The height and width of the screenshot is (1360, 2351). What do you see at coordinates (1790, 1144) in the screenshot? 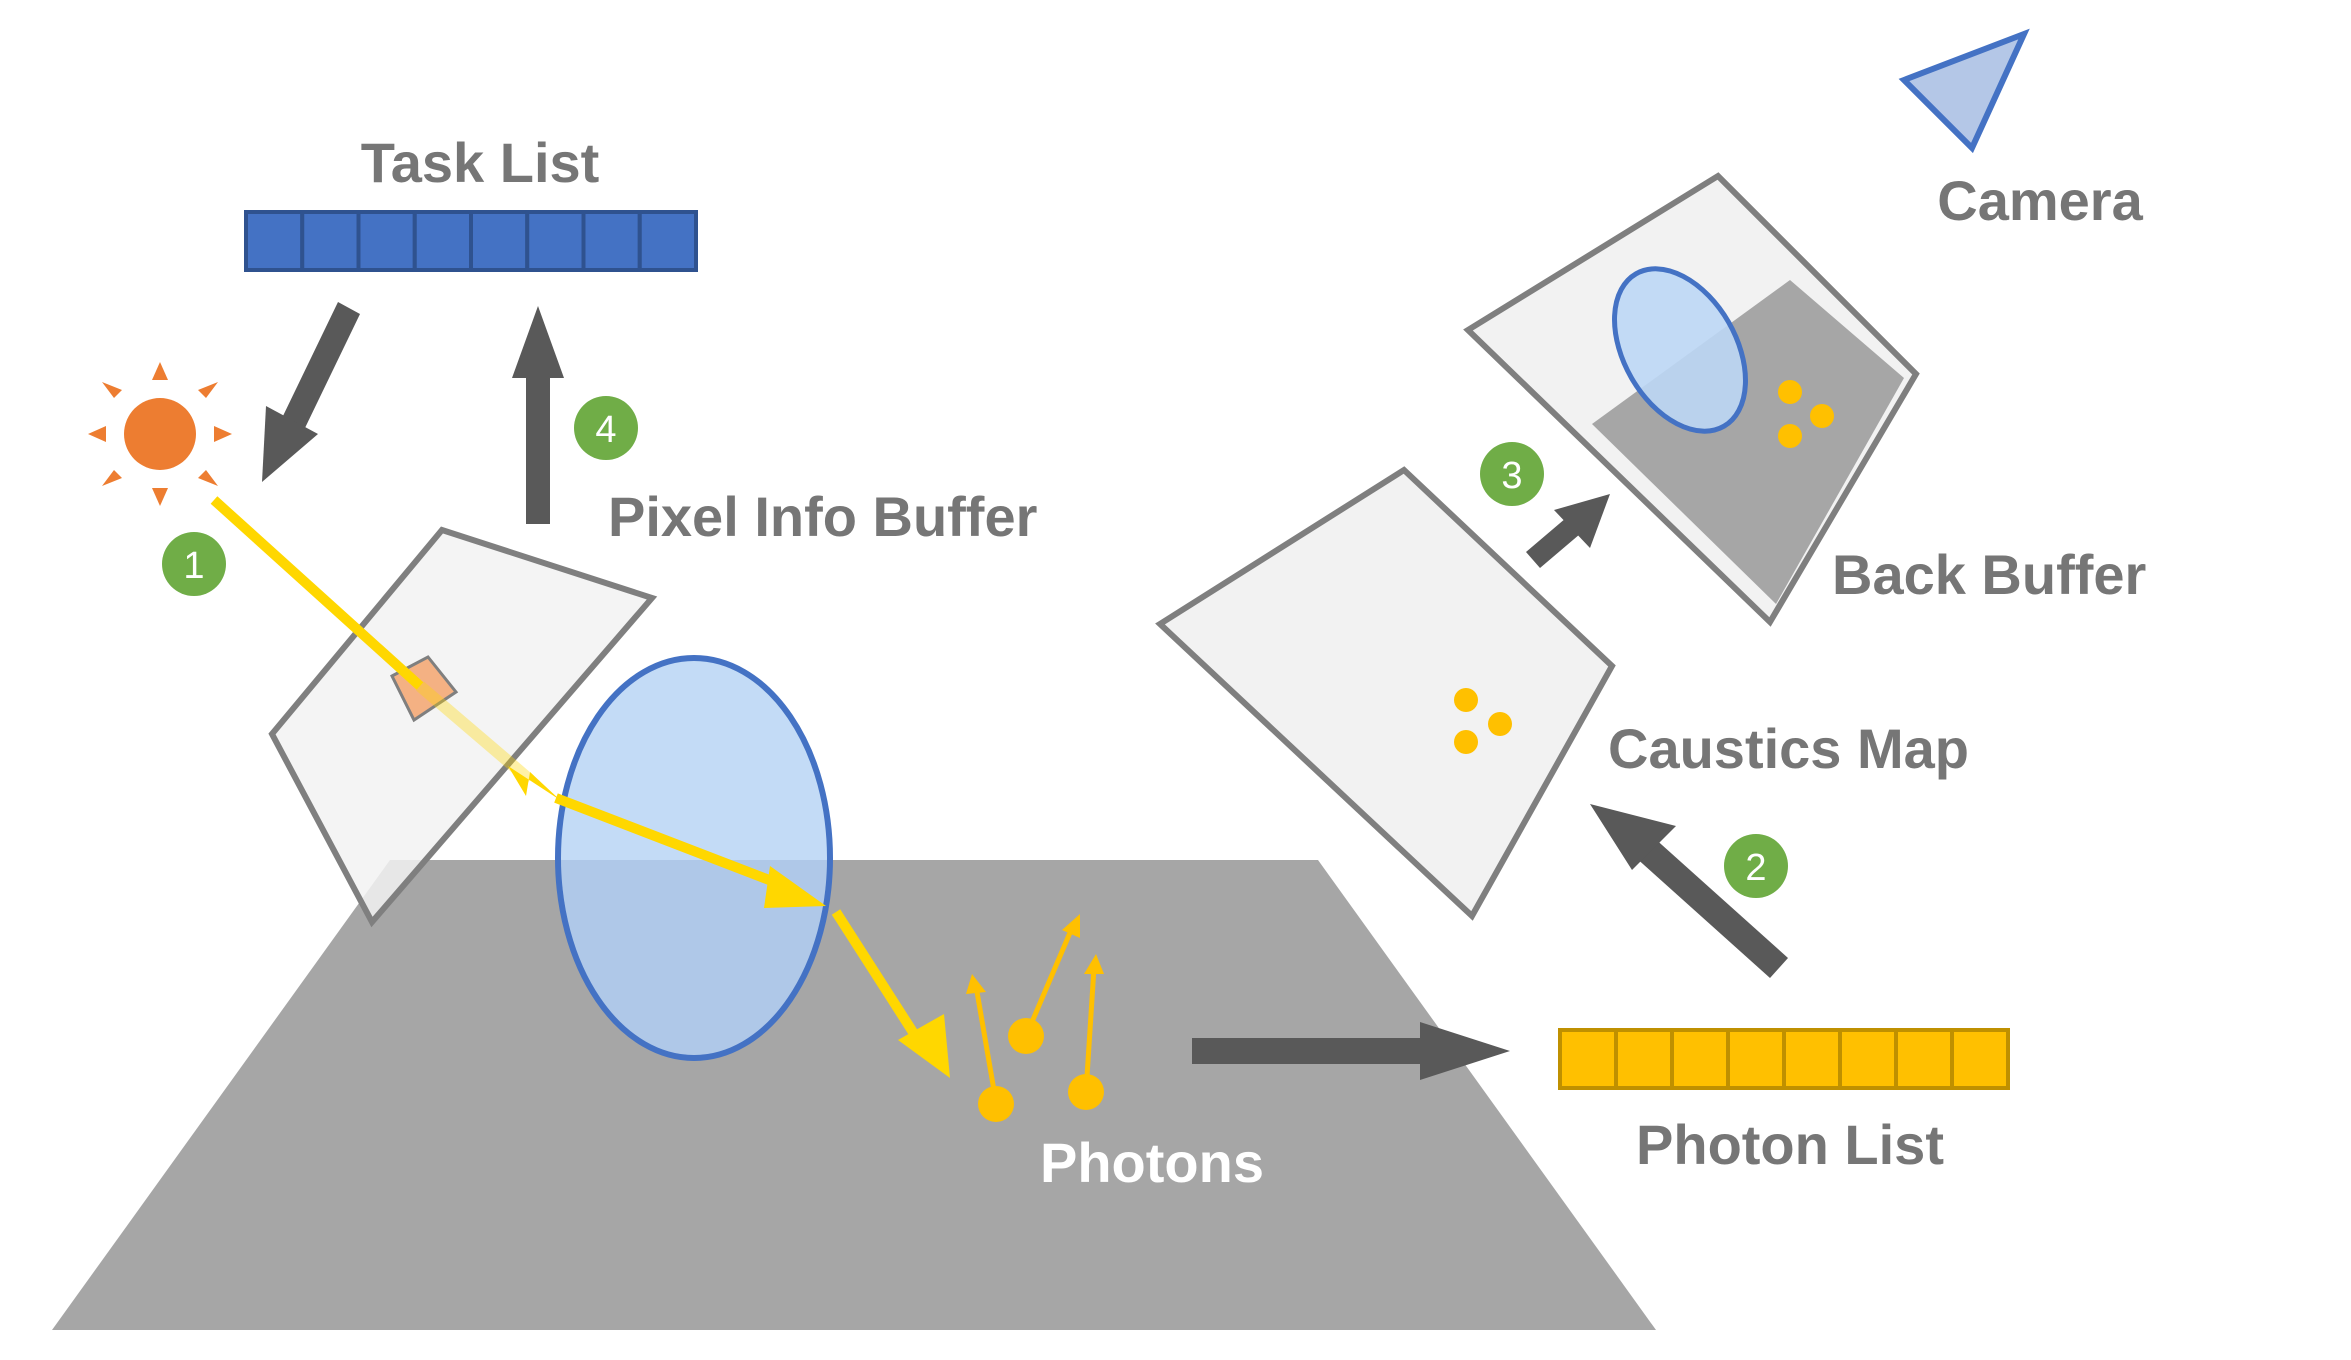
I see `photon-list-label: Photon List` at bounding box center [1790, 1144].